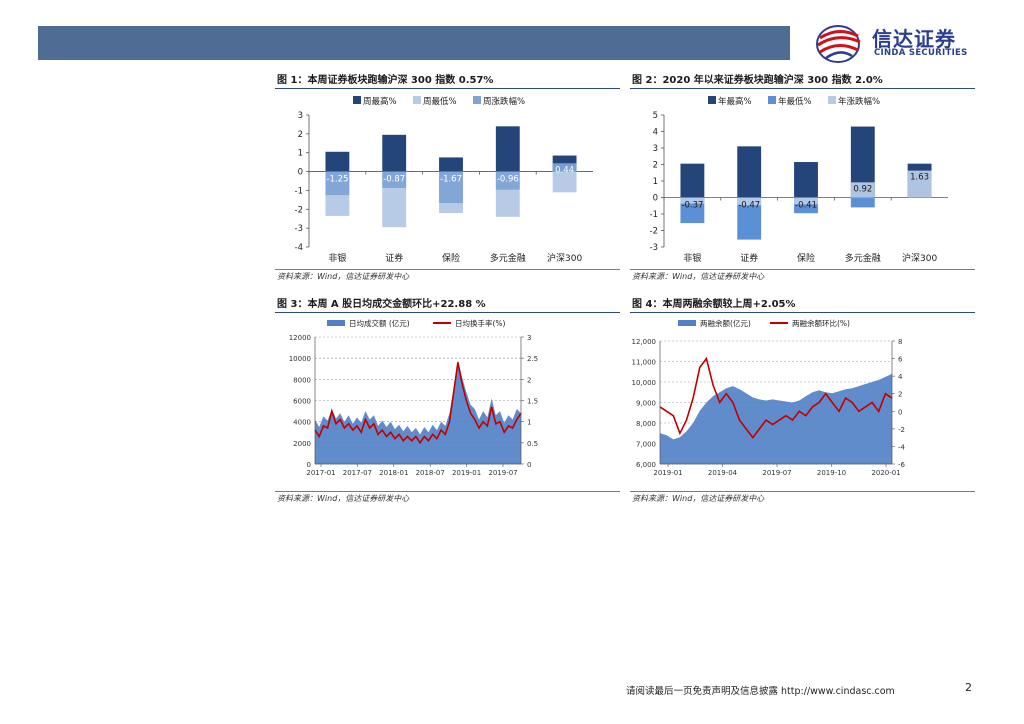 The image size is (1024, 724). I want to click on cinda-globe-icon, so click(838, 44).